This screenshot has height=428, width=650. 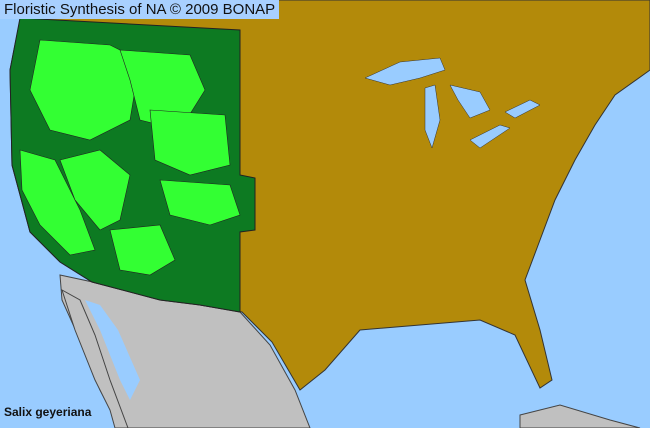 I want to click on lake-superior, so click(x=405, y=71).